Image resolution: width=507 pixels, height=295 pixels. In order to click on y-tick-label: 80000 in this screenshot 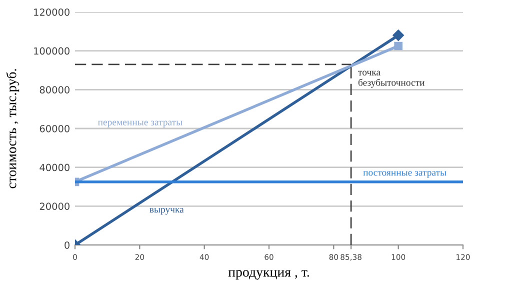, I will do `click(55, 90)`.